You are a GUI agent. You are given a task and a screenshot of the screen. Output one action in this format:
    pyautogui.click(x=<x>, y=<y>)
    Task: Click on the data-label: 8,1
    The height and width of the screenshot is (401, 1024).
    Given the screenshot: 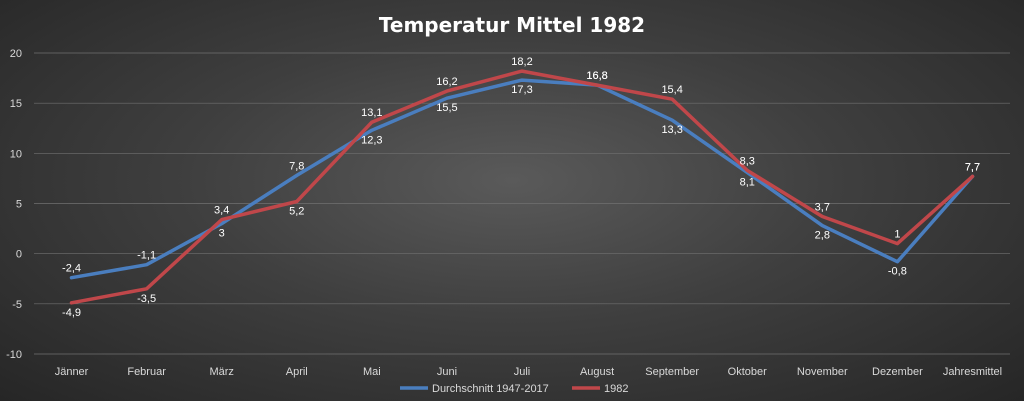 What is the action you would take?
    pyautogui.click(x=747, y=182)
    